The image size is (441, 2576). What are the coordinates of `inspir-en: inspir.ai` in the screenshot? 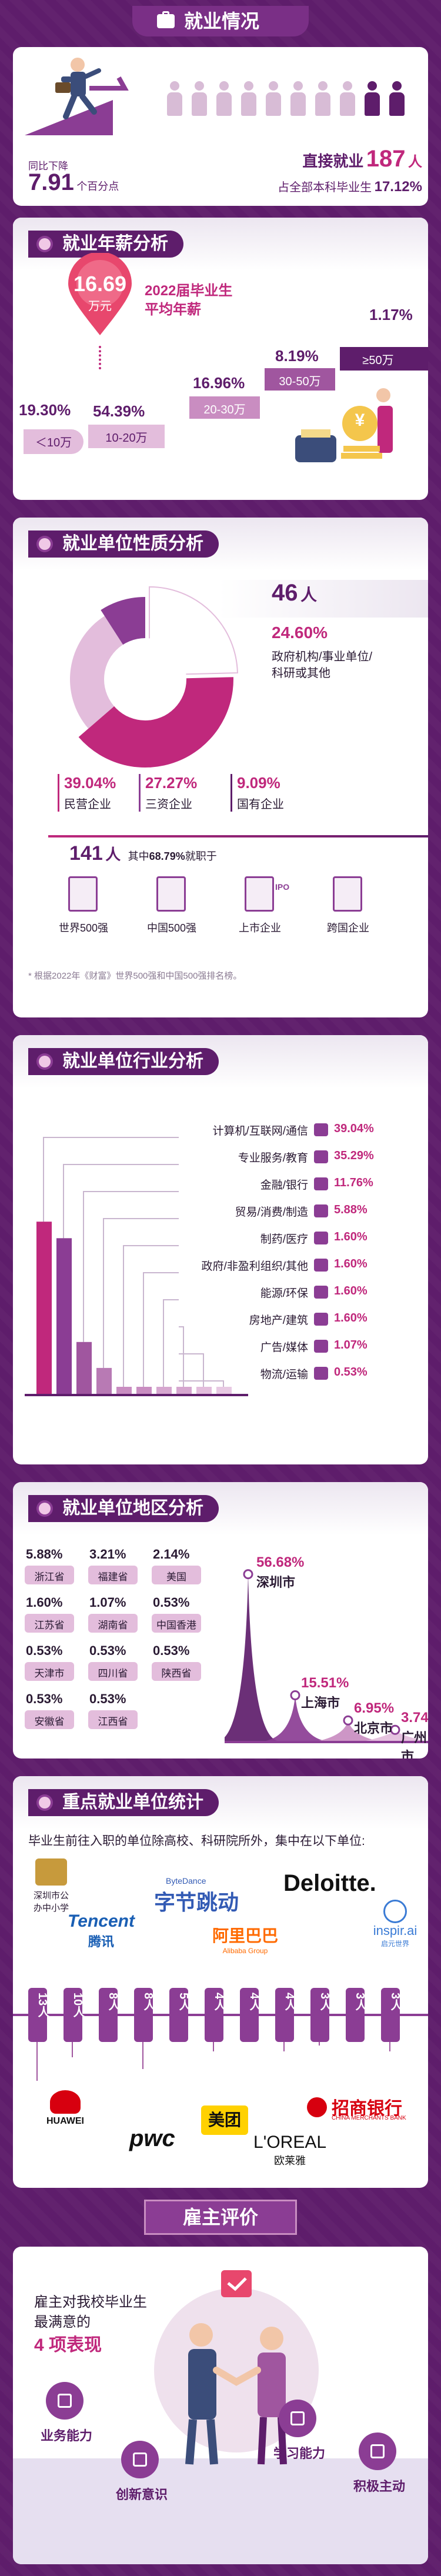 It's located at (395, 1930).